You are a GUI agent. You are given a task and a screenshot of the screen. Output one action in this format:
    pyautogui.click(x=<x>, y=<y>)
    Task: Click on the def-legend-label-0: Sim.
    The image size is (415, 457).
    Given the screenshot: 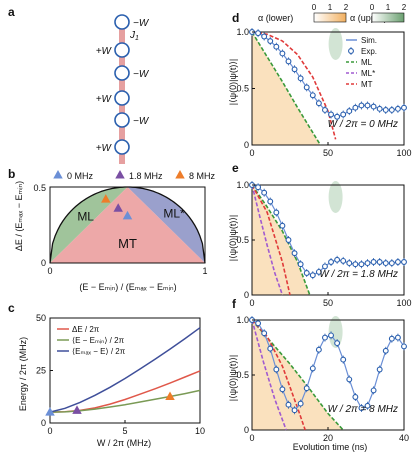 What is the action you would take?
    pyautogui.click(x=369, y=40)
    